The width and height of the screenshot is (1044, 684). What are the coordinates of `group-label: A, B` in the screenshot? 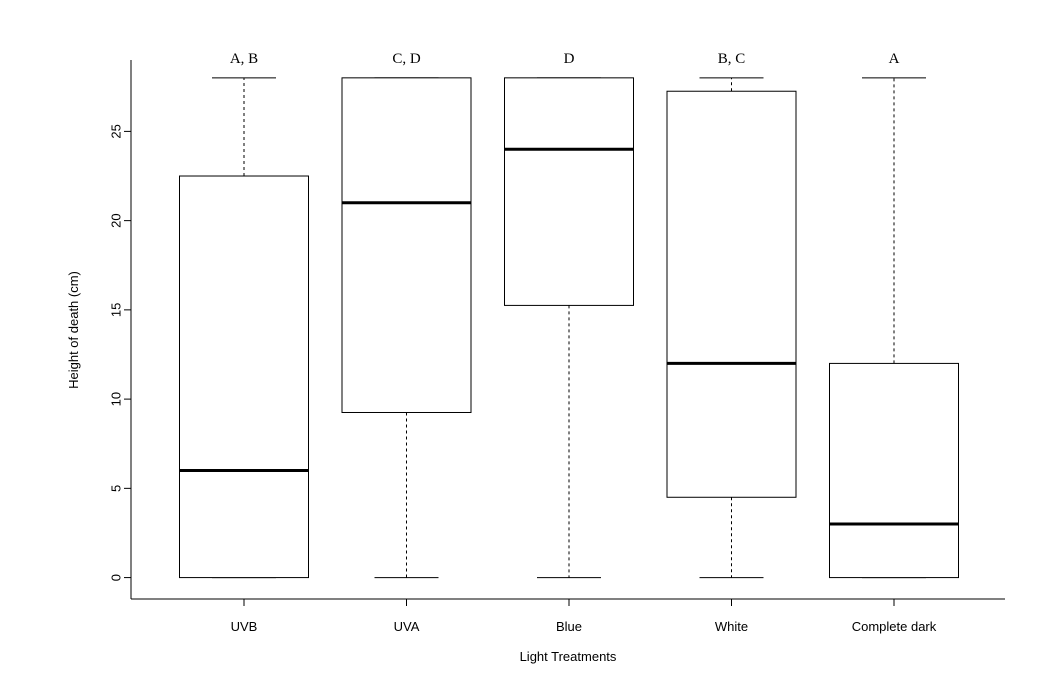 It's located at (244, 59).